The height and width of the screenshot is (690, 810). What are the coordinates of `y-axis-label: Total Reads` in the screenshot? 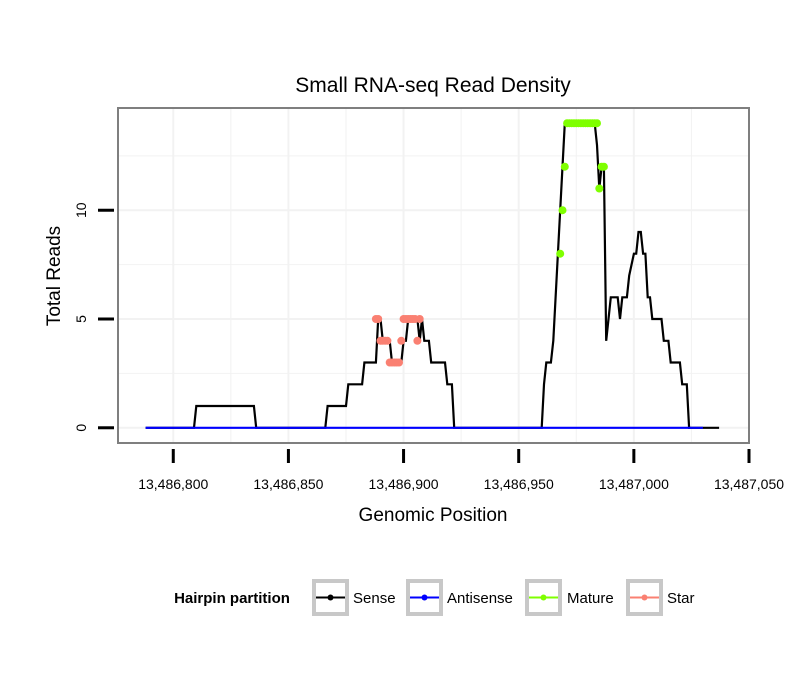 It's located at (54, 276).